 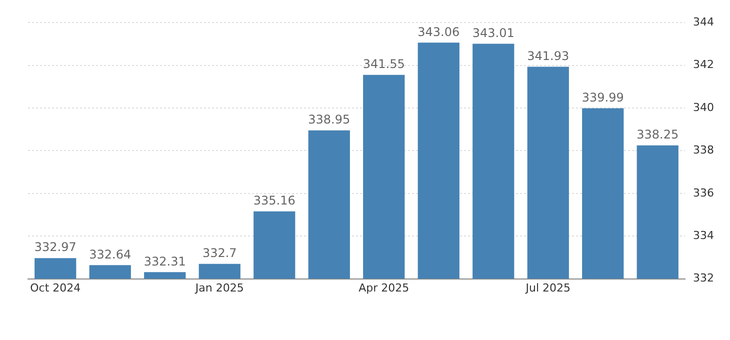 What do you see at coordinates (703, 65) in the screenshot?
I see `y-tick-label: 342` at bounding box center [703, 65].